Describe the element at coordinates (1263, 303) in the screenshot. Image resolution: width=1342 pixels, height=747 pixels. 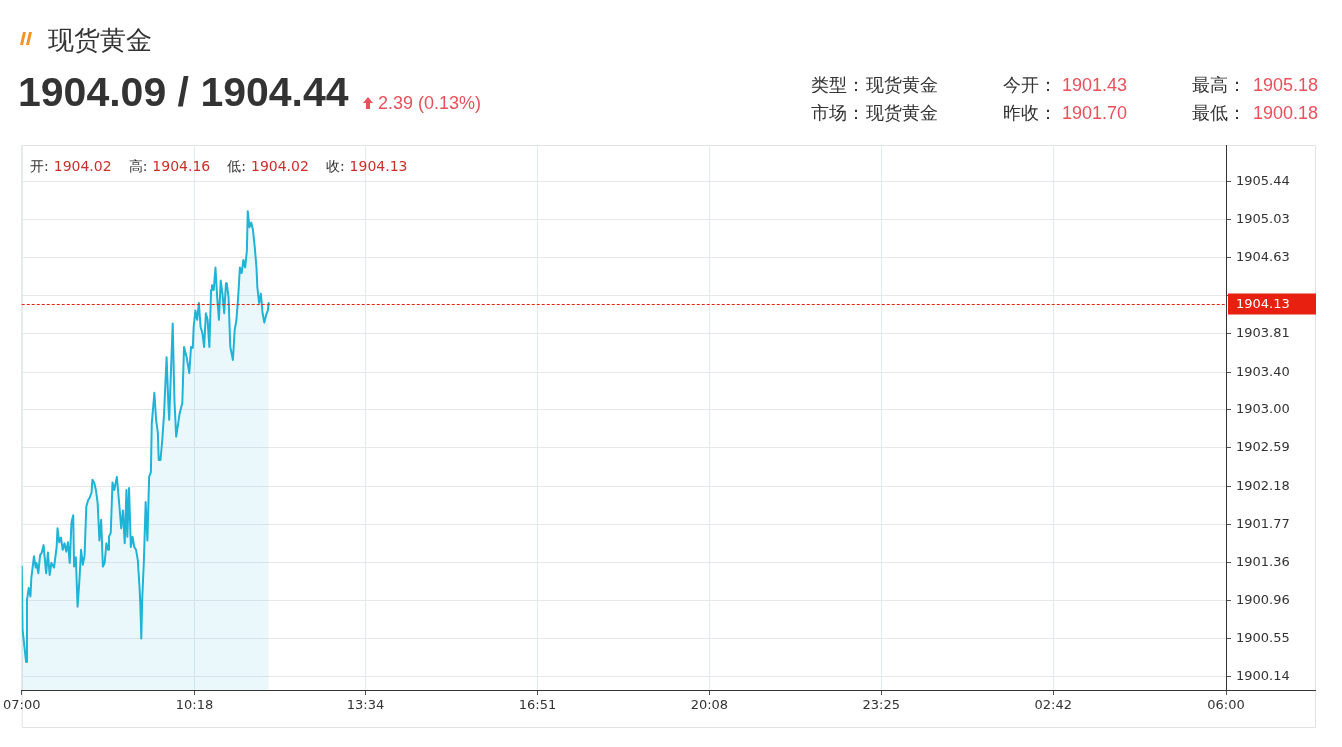
I see `ref-line-label: 1904.13` at that location.